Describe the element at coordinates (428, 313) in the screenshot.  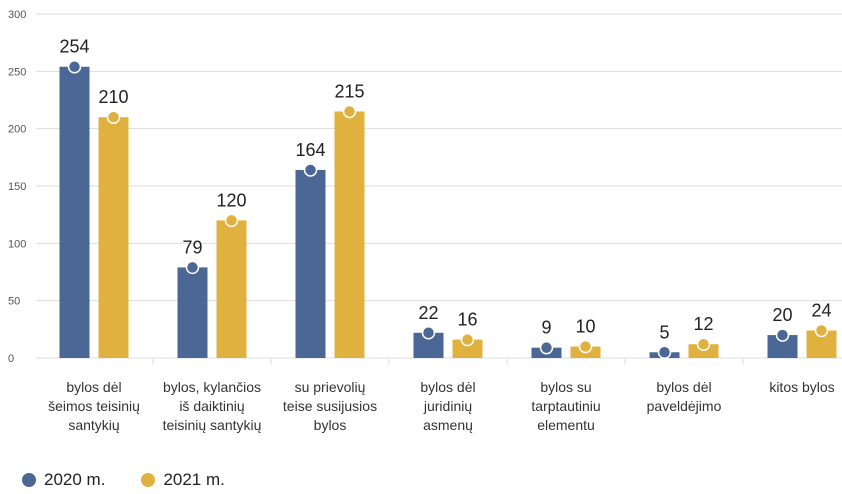
I see `data-label: 22` at that location.